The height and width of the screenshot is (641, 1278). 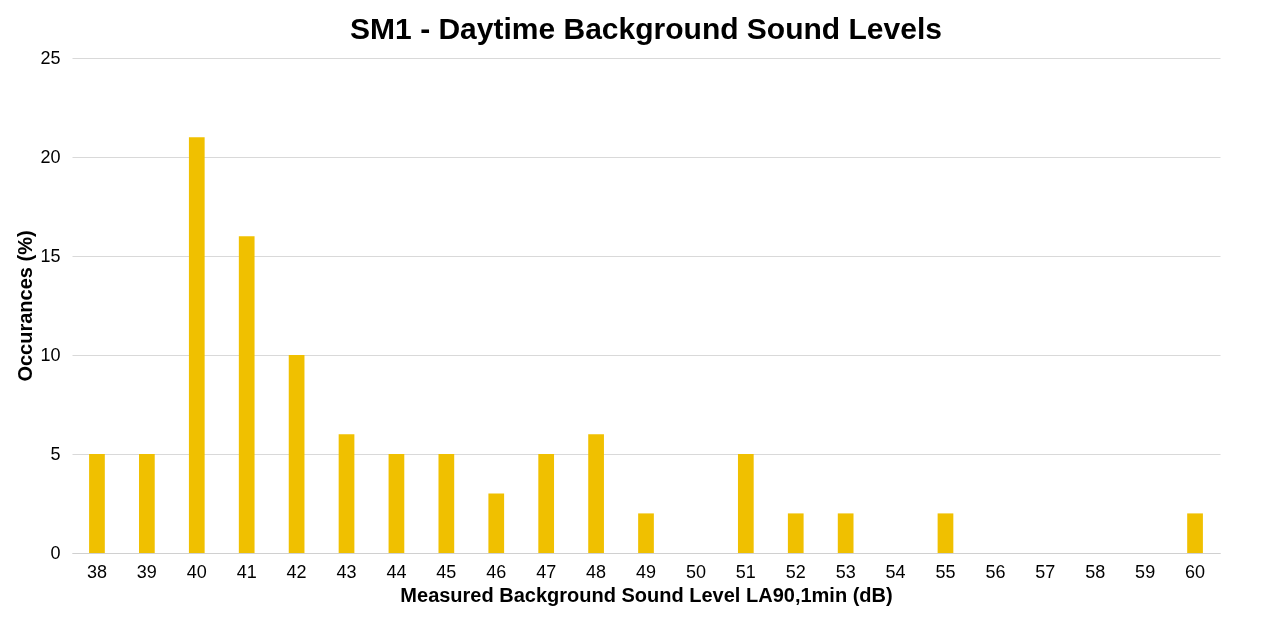 What do you see at coordinates (146, 571) in the screenshot?
I see `x-tick-label: 39` at bounding box center [146, 571].